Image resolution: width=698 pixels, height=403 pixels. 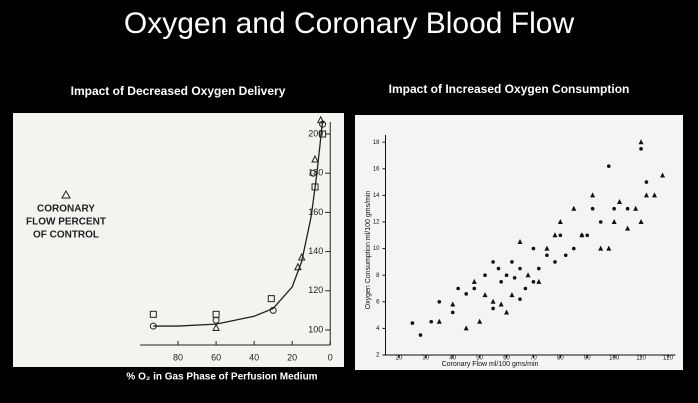 What do you see at coordinates (378, 329) in the screenshot?
I see `y-tick-label: 4` at bounding box center [378, 329].